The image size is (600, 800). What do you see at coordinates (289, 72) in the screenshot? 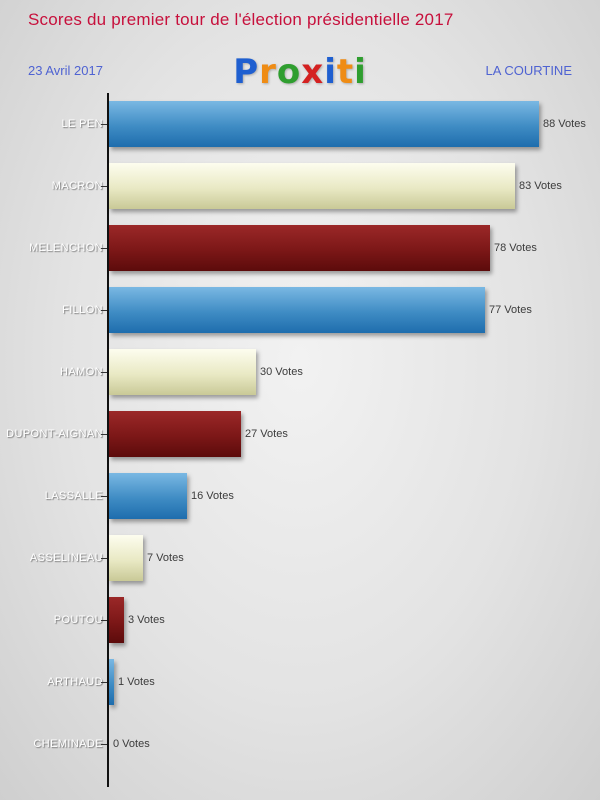
I see `logo-letter: o` at bounding box center [289, 72].